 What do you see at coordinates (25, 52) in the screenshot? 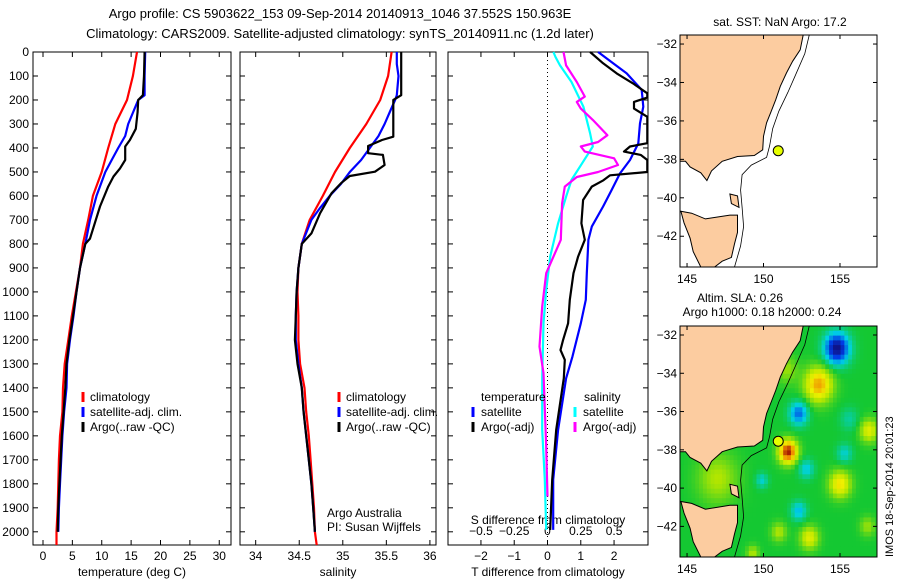
I see `y-tick-label: 0` at bounding box center [25, 52].